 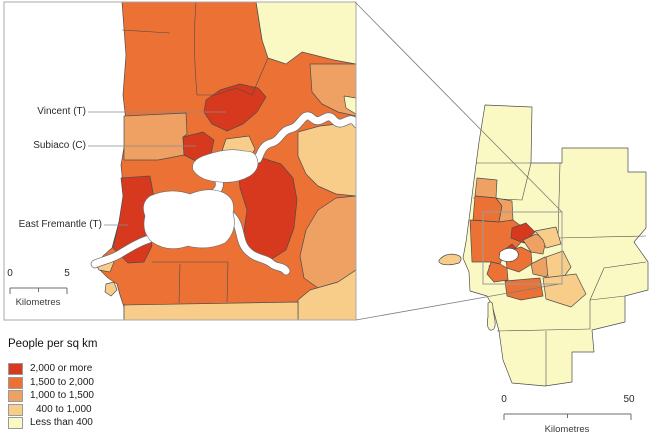 What do you see at coordinates (62, 395) in the screenshot?
I see `legend-label: 1,000 to 1,500` at bounding box center [62, 395].